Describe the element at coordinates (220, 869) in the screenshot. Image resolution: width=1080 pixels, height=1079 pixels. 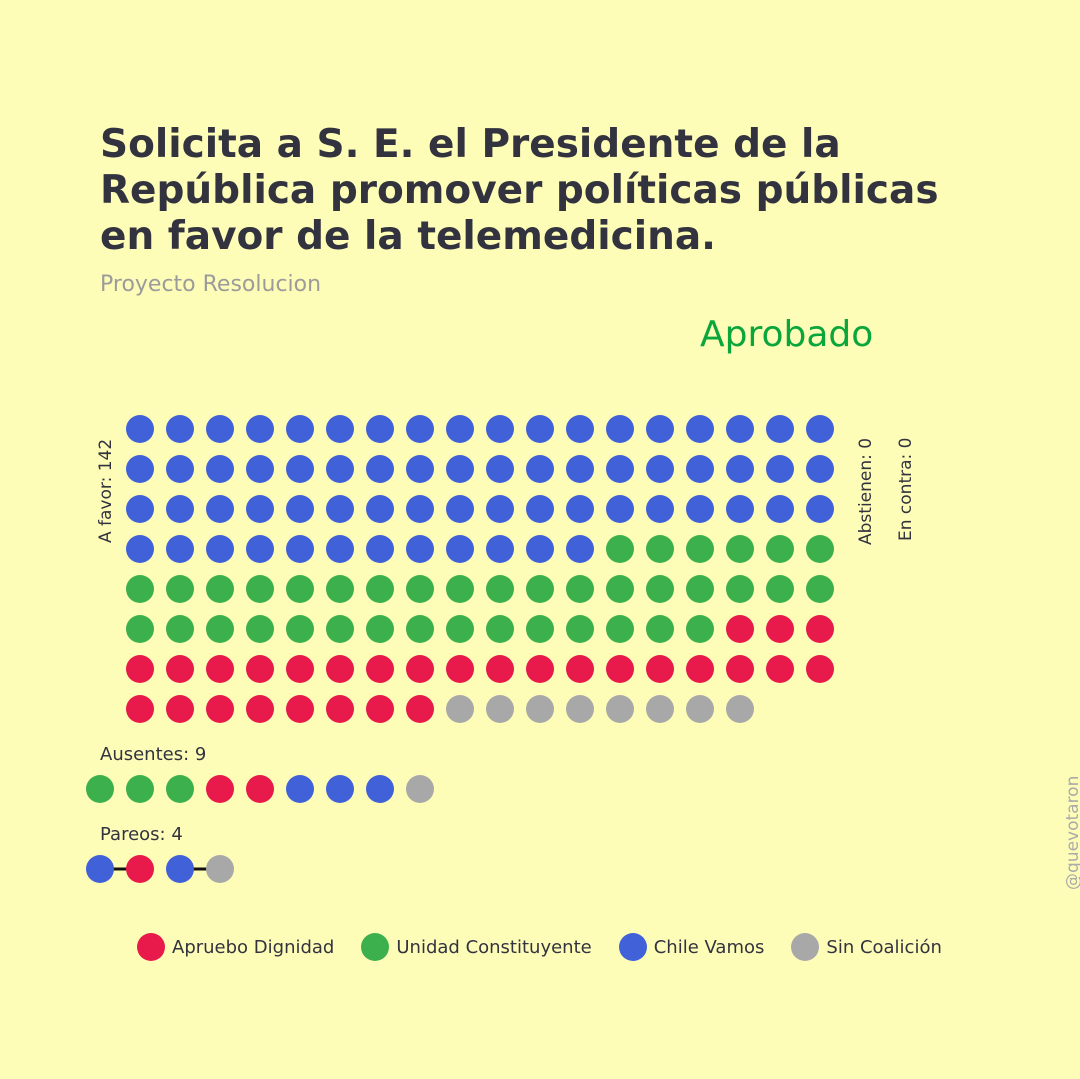
I see `pair-dot-sin` at that location.